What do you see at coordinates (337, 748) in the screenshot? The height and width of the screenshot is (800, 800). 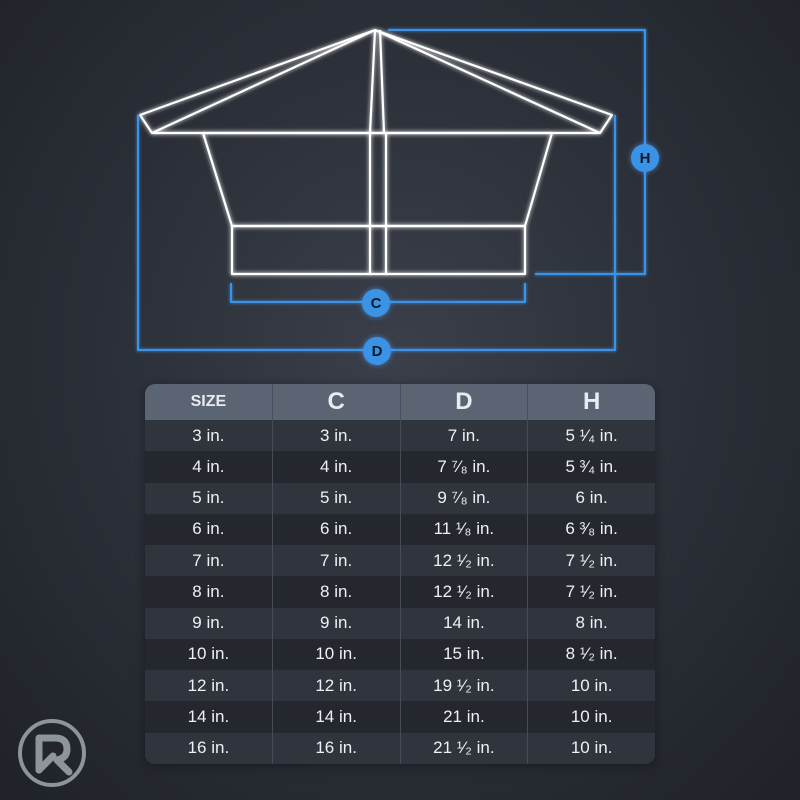 I see `cell-c: 16 in.` at bounding box center [337, 748].